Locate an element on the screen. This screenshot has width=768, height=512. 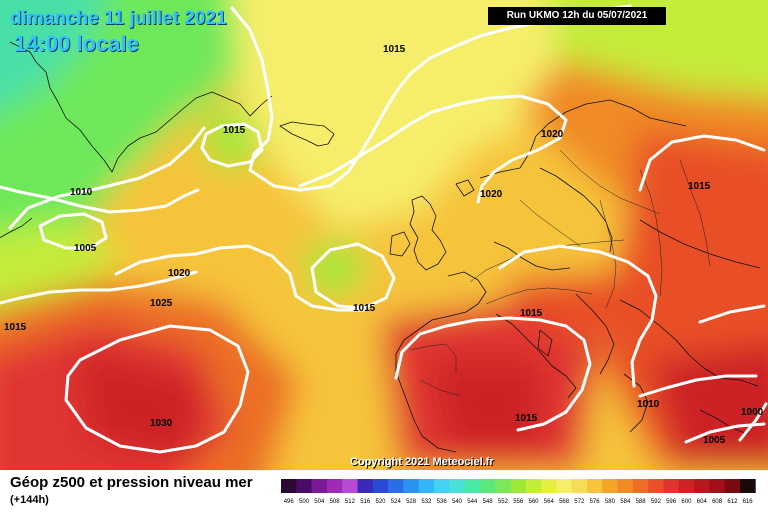
scale-tick-label: 592 is located at coordinates (656, 502).